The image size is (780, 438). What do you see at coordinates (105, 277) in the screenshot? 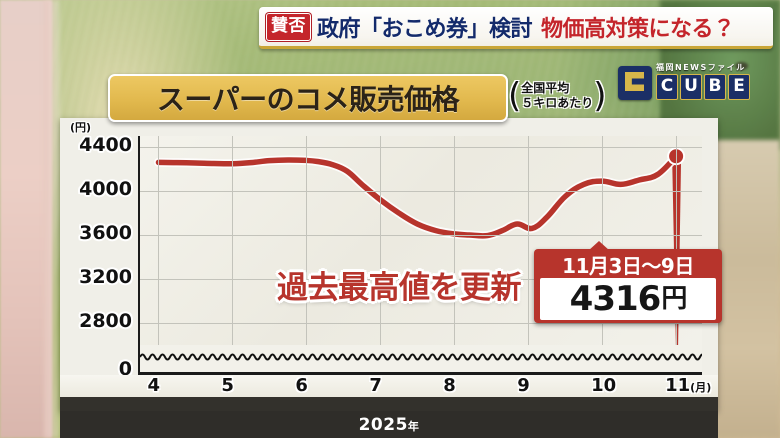
I see `y-tick-3200: 3200` at bounding box center [105, 277].